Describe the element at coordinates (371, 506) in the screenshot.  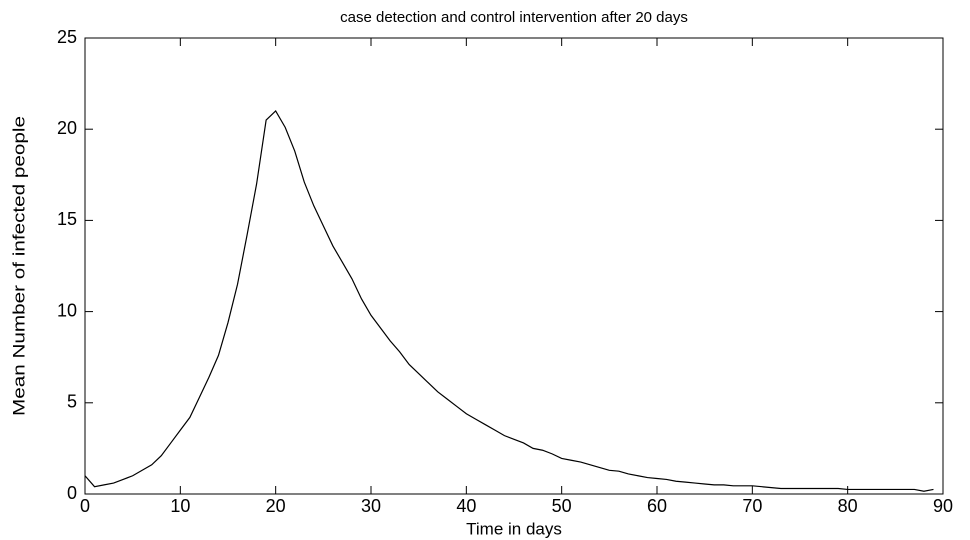
I see `x-tick-label: 30` at that location.